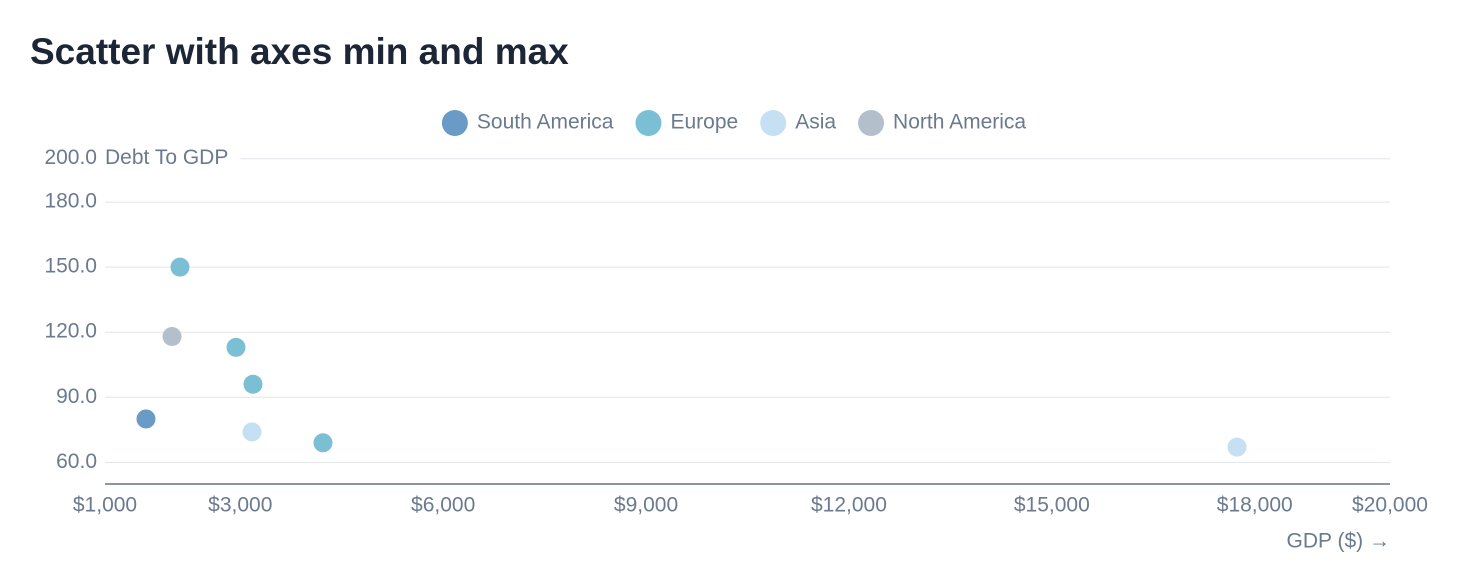  What do you see at coordinates (299, 51) in the screenshot?
I see `chart-title: Scatter with axes min and max` at bounding box center [299, 51].